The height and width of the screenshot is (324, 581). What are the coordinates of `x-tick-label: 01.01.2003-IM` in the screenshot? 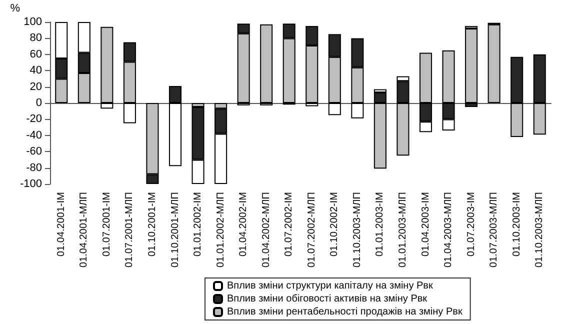 It's located at (380, 224).